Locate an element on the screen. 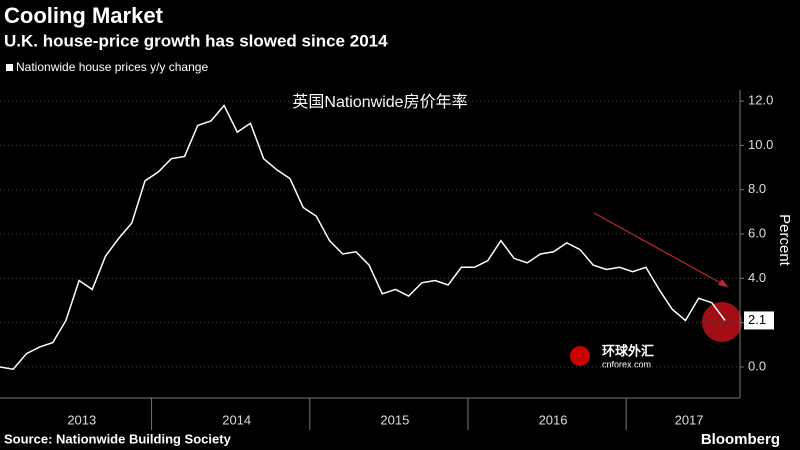  y-tick-label: 10.0 is located at coordinates (760, 144).